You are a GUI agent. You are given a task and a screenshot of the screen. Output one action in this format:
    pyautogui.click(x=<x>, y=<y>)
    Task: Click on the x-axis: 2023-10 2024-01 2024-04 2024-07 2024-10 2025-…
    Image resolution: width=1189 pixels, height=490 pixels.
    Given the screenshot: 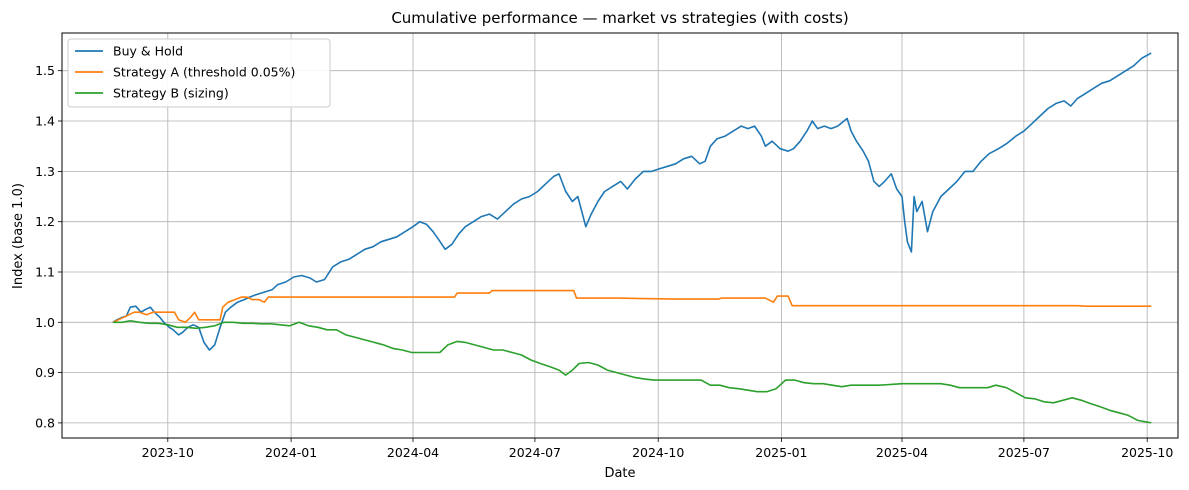 What is the action you would take?
    pyautogui.click(x=657, y=449)
    